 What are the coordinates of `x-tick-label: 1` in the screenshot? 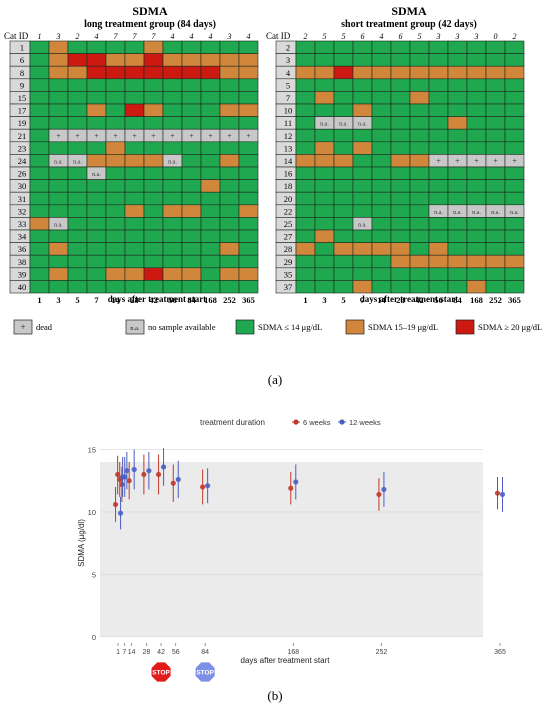 It's located at (118, 652).